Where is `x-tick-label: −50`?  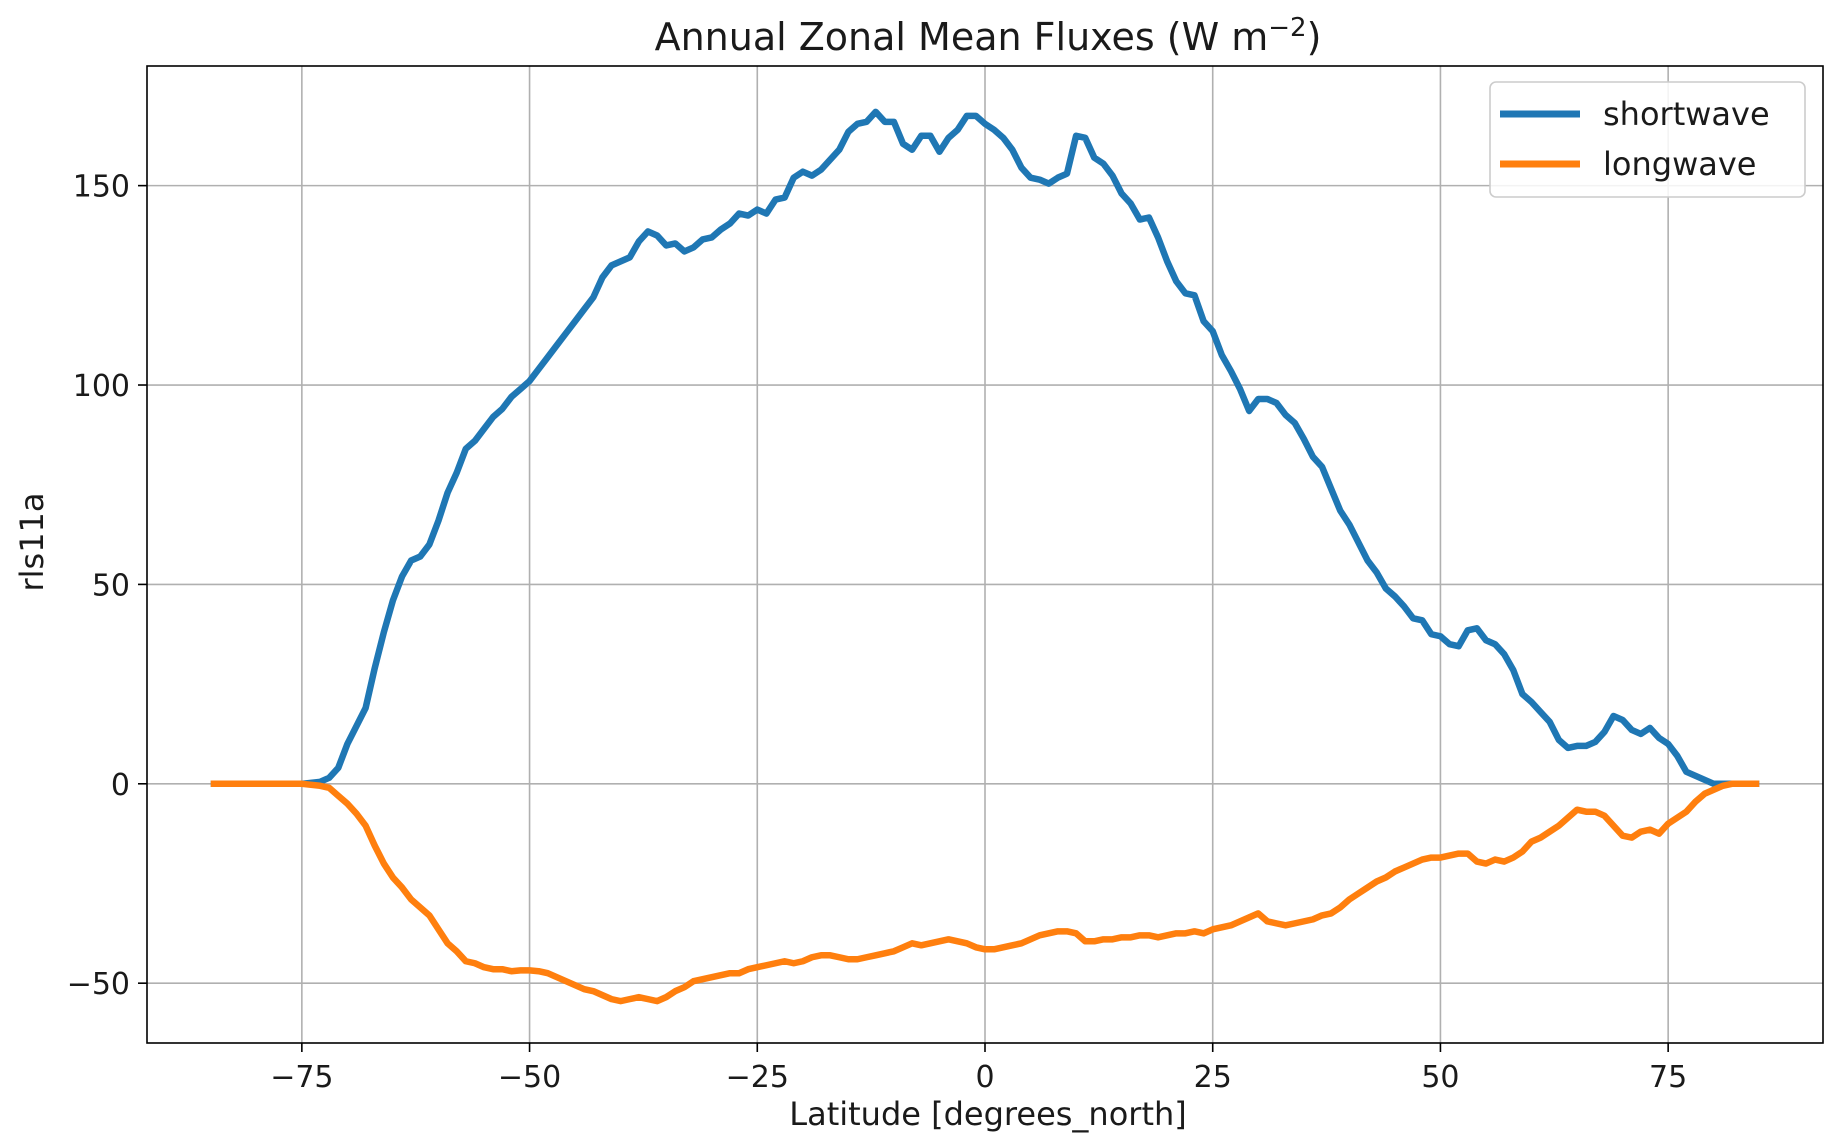
x-tick-label: −50 is located at coordinates (529, 1077).